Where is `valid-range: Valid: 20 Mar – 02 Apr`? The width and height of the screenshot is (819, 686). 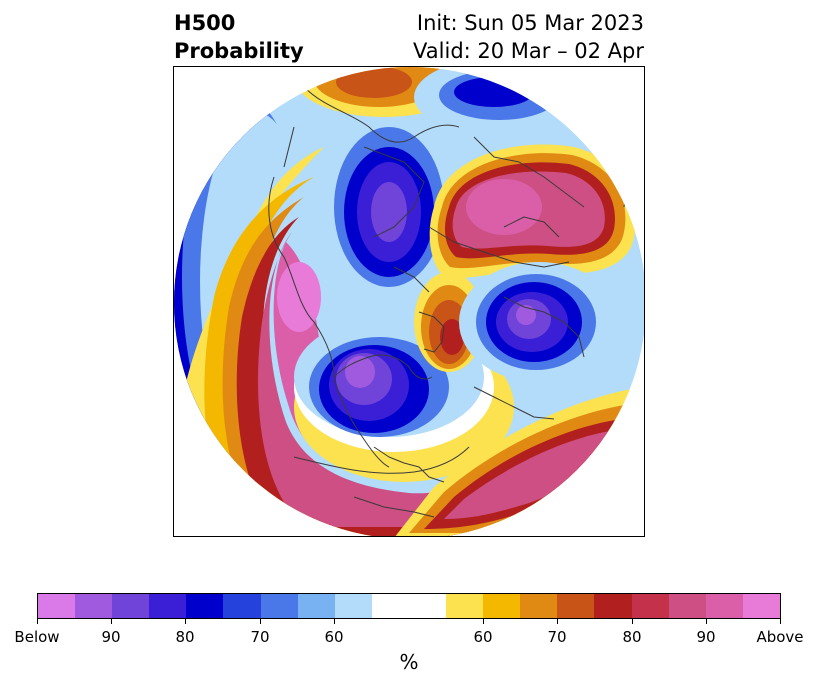
valid-range: Valid: 20 Mar – 02 Apr is located at coordinates (528, 51).